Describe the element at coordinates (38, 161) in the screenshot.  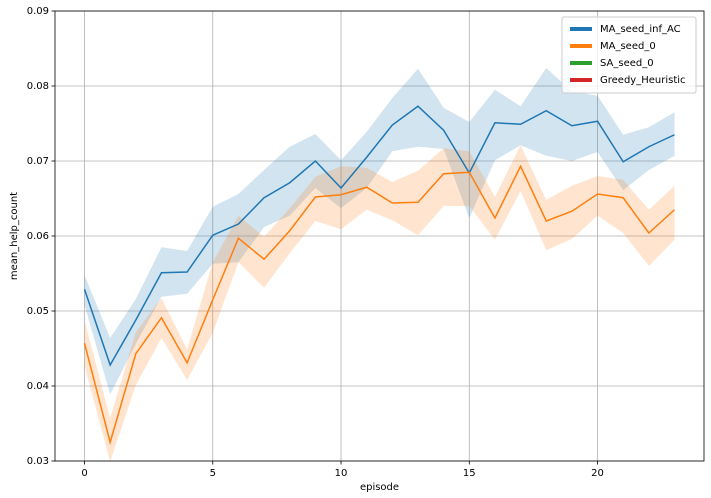
I see `y-tick-label: 0.07` at that location.